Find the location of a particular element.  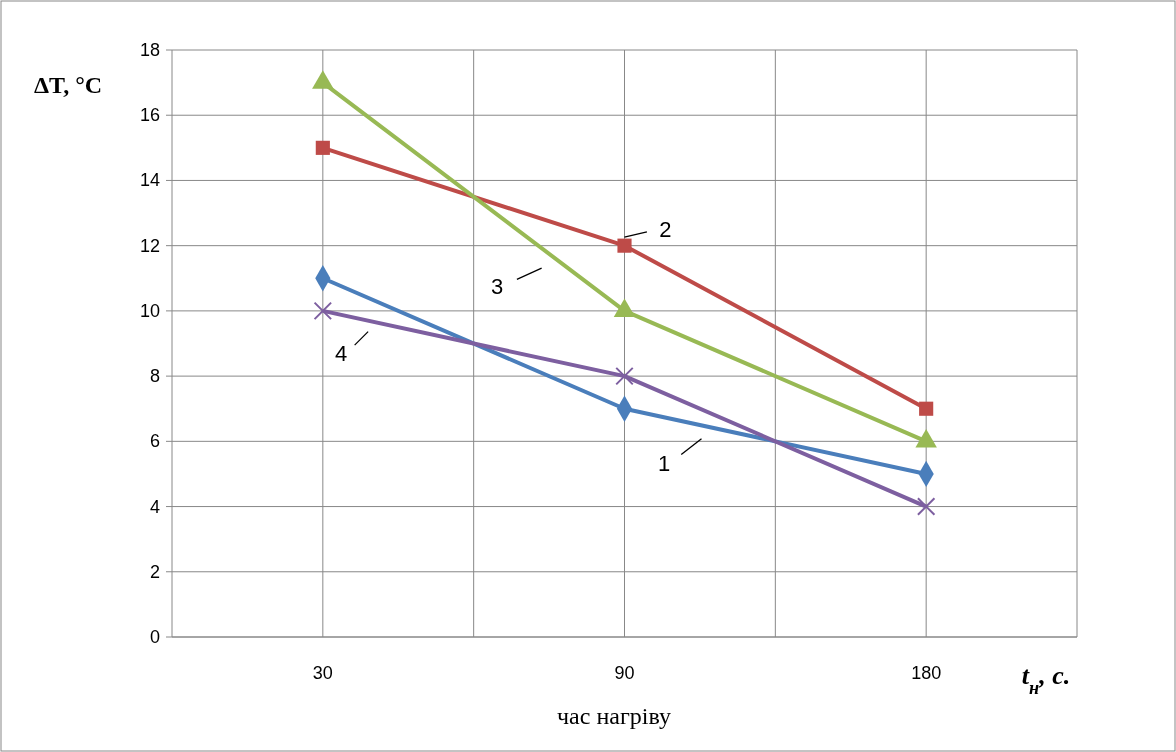

text: t$_{н}$, с. is located at coordinates (1046, 679).